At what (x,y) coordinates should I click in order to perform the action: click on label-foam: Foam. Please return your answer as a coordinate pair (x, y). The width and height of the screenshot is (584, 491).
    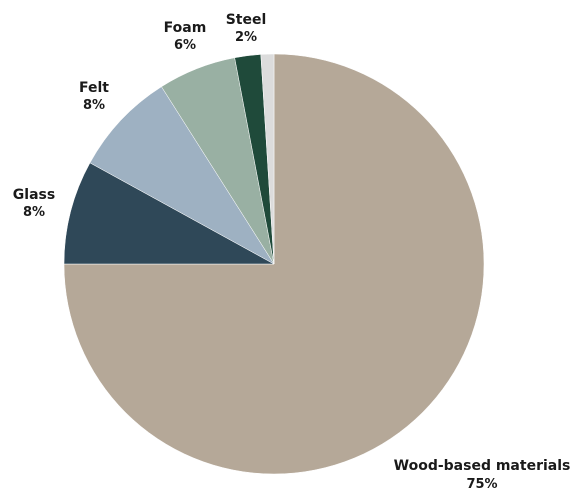
    Looking at the image, I should click on (185, 28).